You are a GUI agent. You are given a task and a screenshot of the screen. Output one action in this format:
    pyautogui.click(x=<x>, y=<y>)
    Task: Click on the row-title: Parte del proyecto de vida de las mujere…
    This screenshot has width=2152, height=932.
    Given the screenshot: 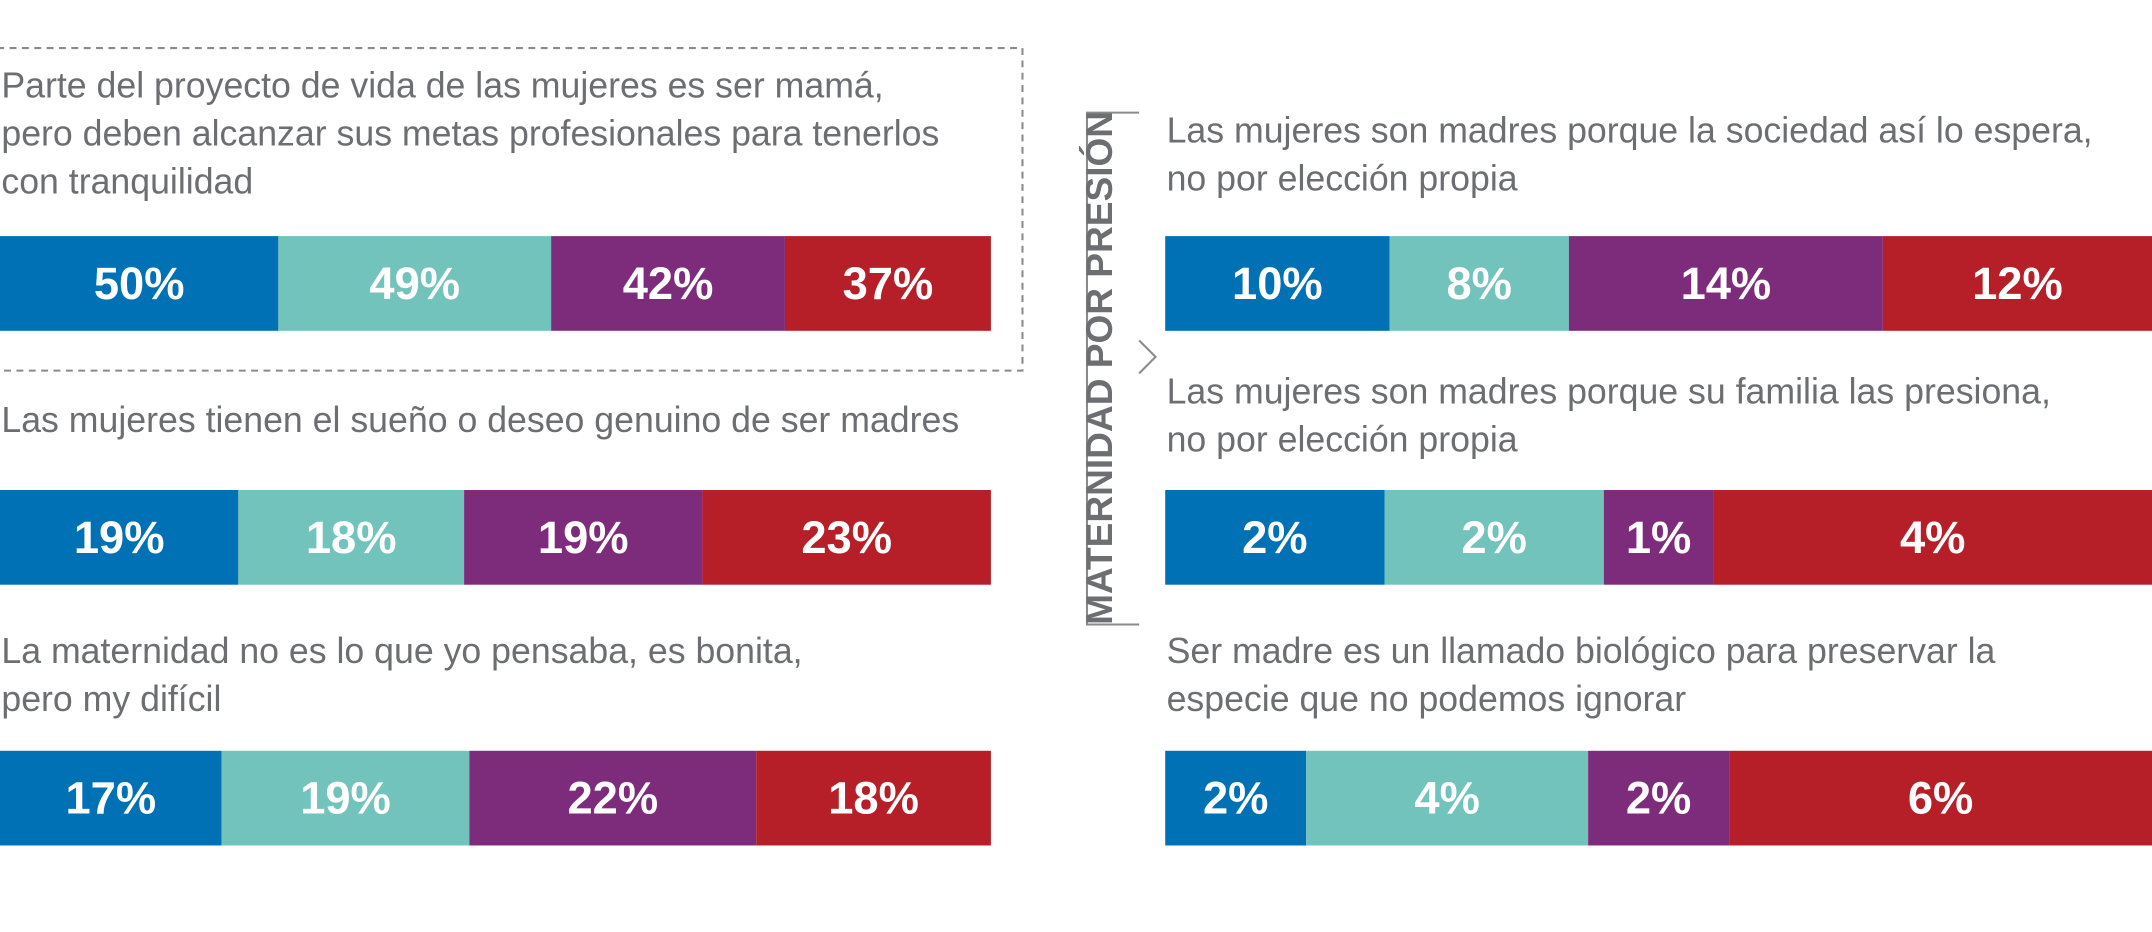 What is the action you would take?
    pyautogui.click(x=442, y=85)
    